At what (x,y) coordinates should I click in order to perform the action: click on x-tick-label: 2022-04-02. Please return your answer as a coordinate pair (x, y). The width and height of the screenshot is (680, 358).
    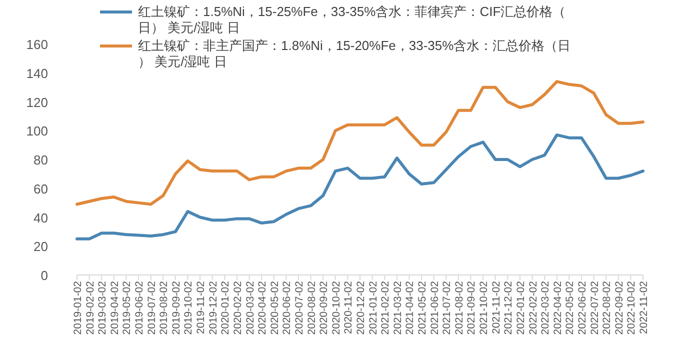
    Looking at the image, I should click on (558, 307).